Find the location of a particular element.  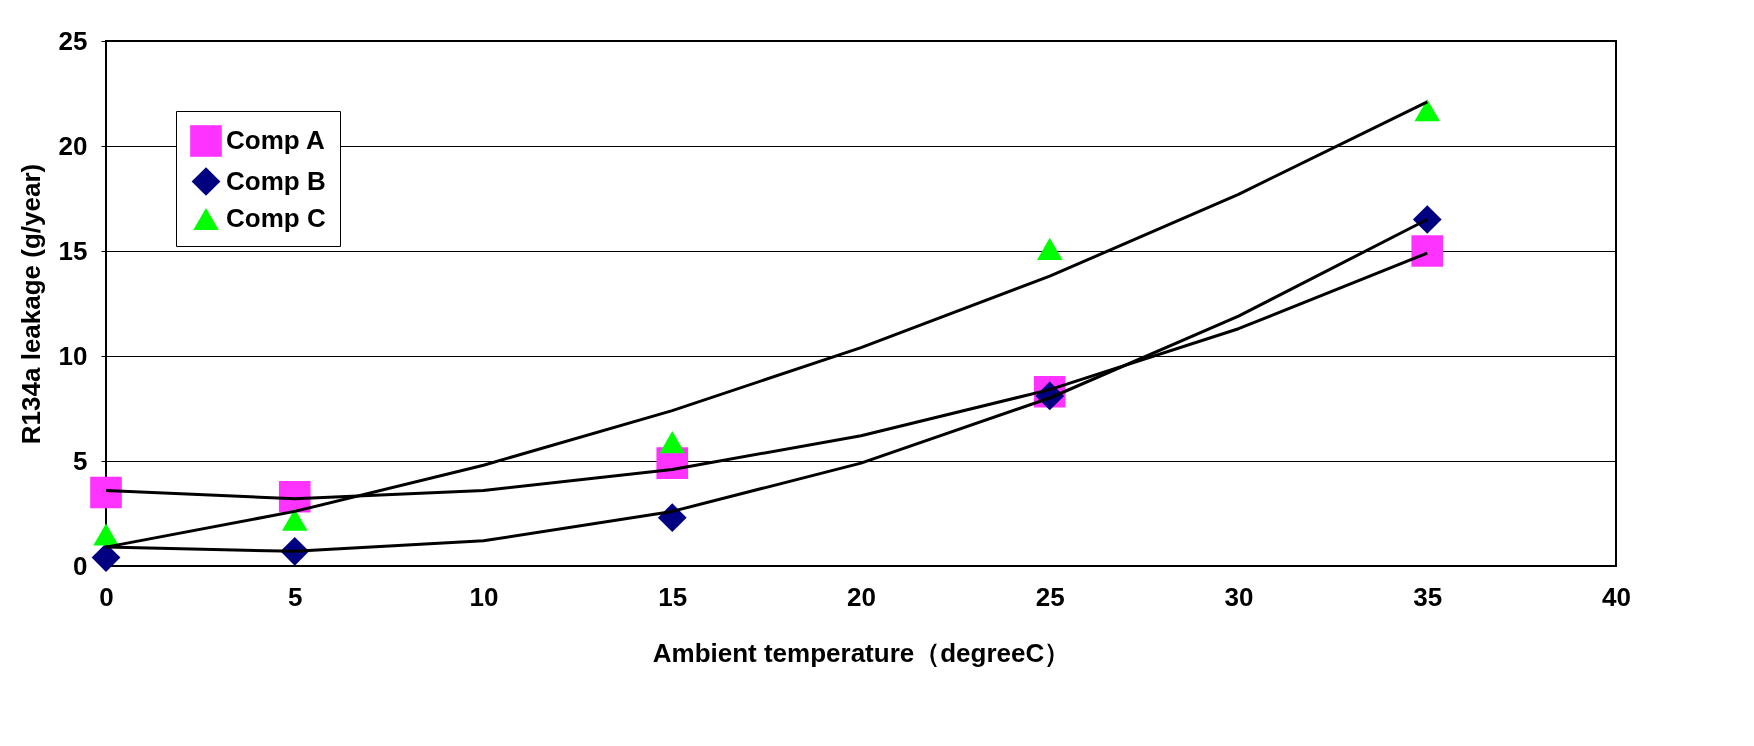

x-axis-title: Ambient temperature（degreeC） is located at coordinates (861, 652).